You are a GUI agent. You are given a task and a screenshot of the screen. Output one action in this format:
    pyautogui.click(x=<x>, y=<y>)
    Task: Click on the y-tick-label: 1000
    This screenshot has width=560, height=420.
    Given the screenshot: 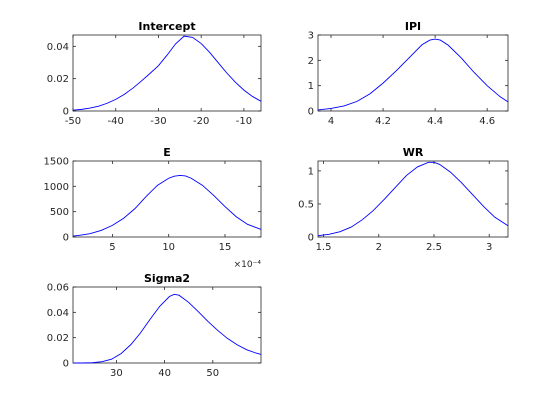 What is the action you would take?
    pyautogui.click(x=56, y=187)
    